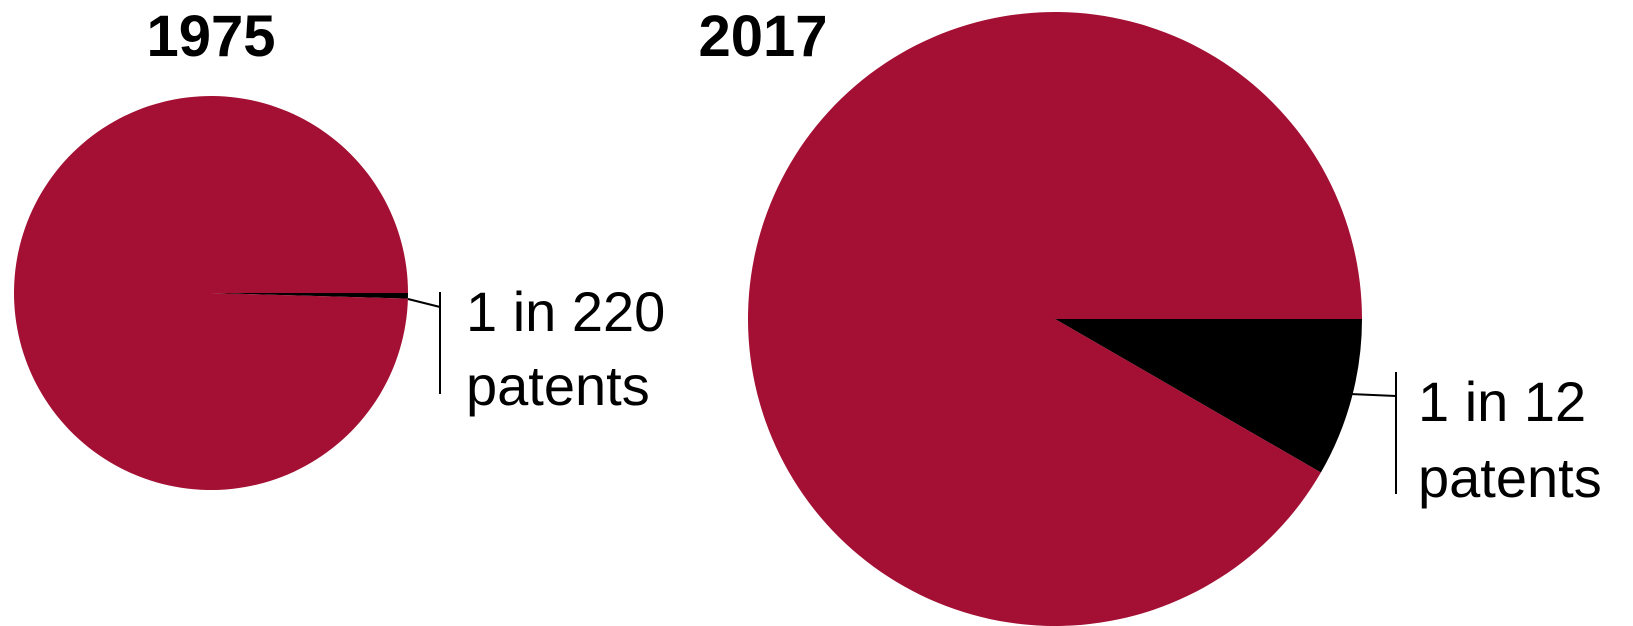 The width and height of the screenshot is (1633, 626). I want to click on annotation-ratio-1975: 1 in 220, so click(565, 311).